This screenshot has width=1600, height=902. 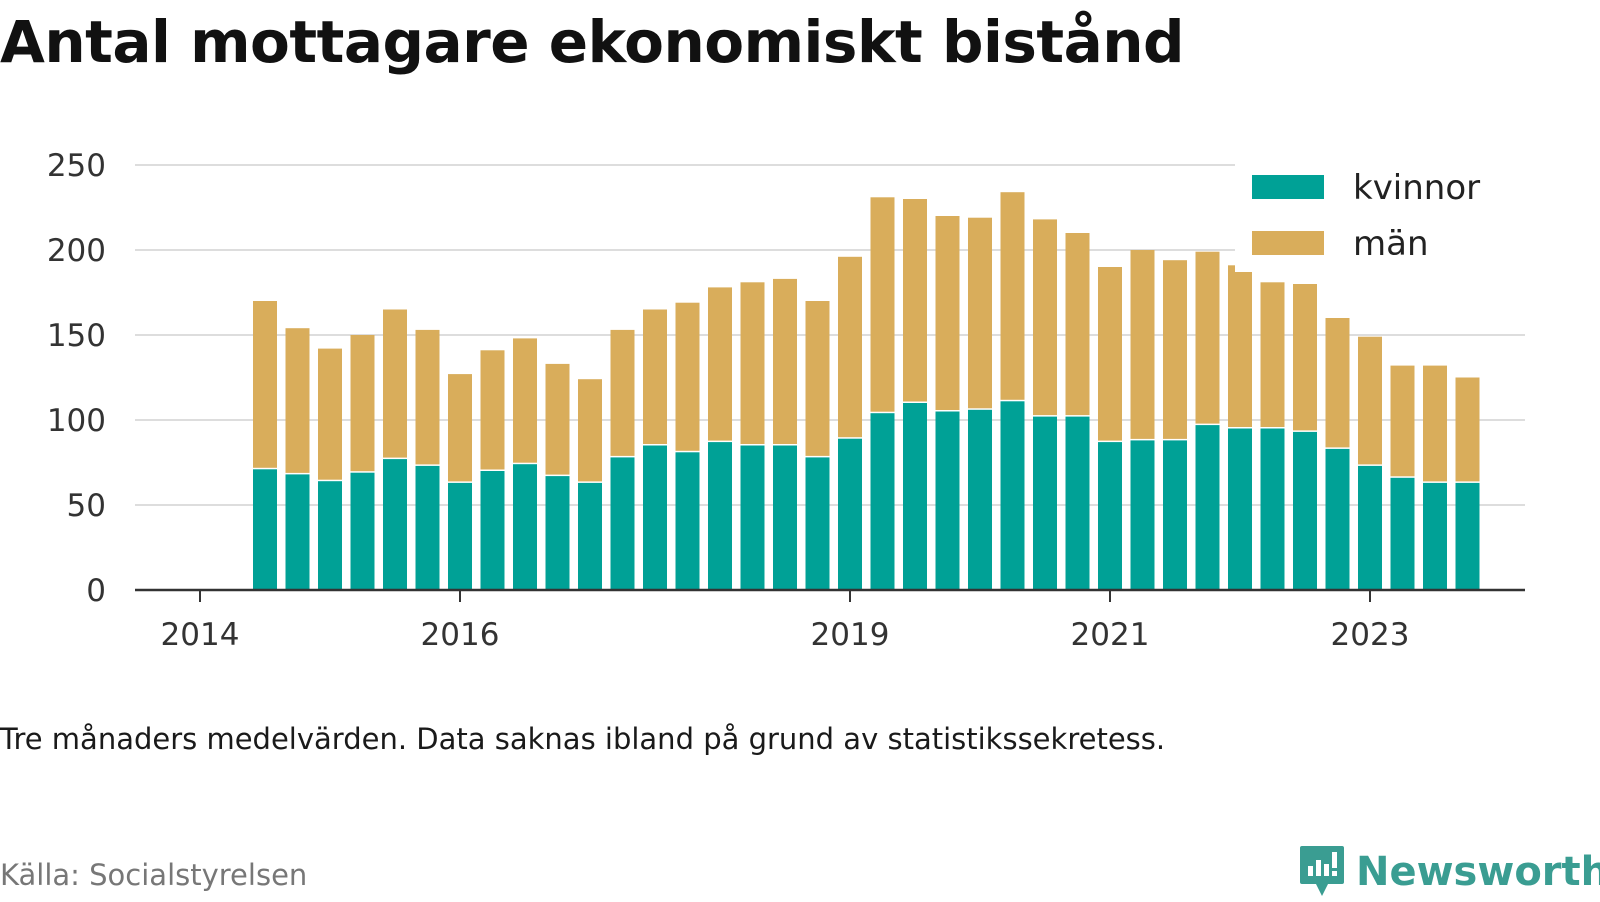 I want to click on brand-name: Newsworthy, so click(x=1478, y=872).